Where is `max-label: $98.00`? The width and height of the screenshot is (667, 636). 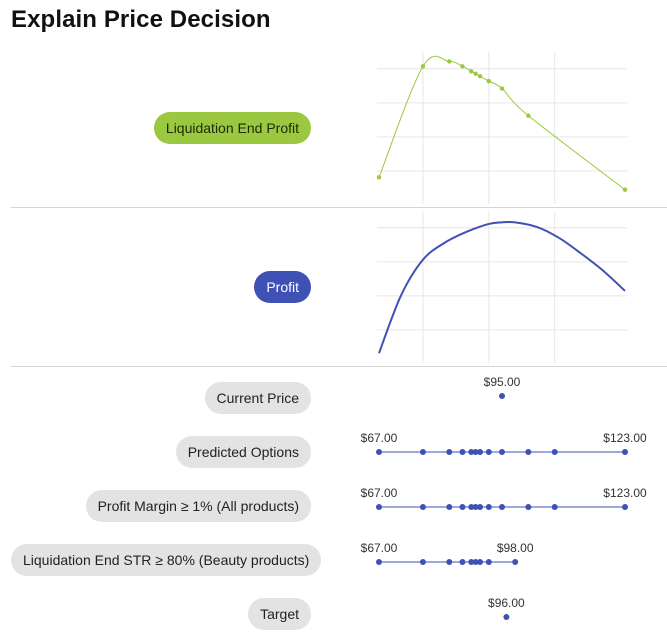
max-label: $98.00 is located at coordinates (515, 548).